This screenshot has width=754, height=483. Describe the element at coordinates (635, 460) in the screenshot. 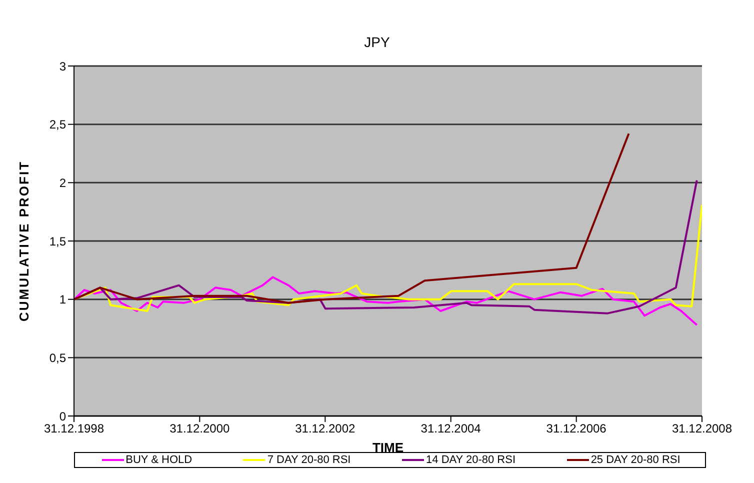

I see `legend-label: 25 DAY 20-80 RSI` at that location.